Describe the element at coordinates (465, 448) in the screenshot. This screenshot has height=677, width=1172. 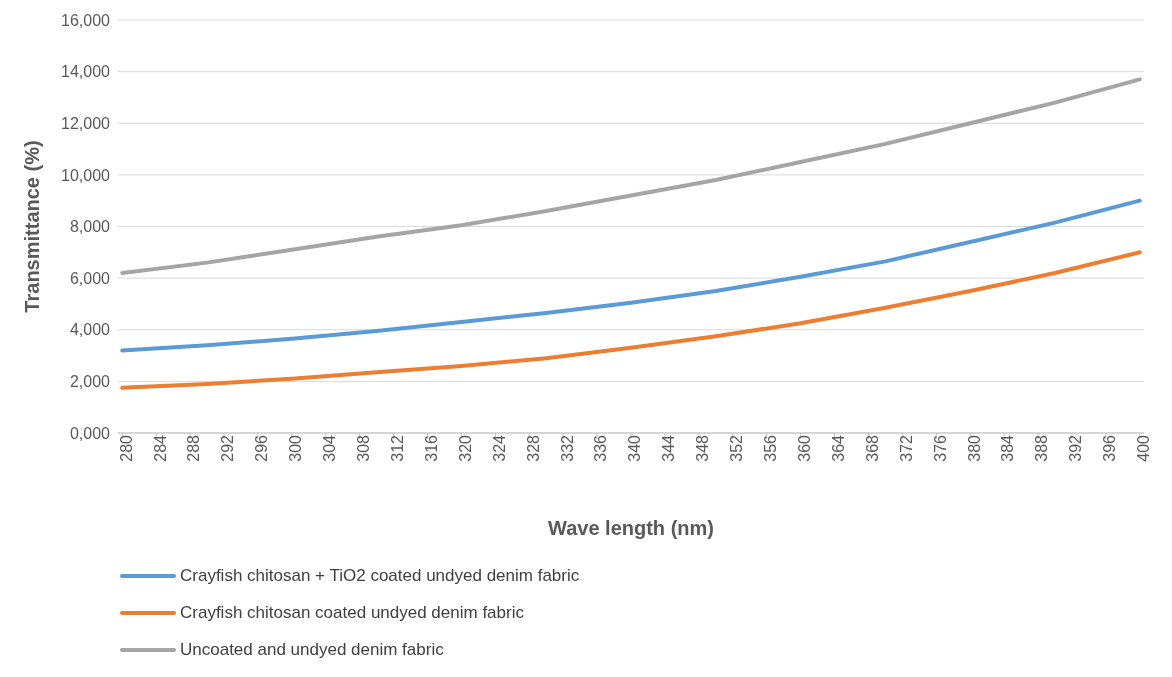
I see `x-tick-label: 320` at that location.